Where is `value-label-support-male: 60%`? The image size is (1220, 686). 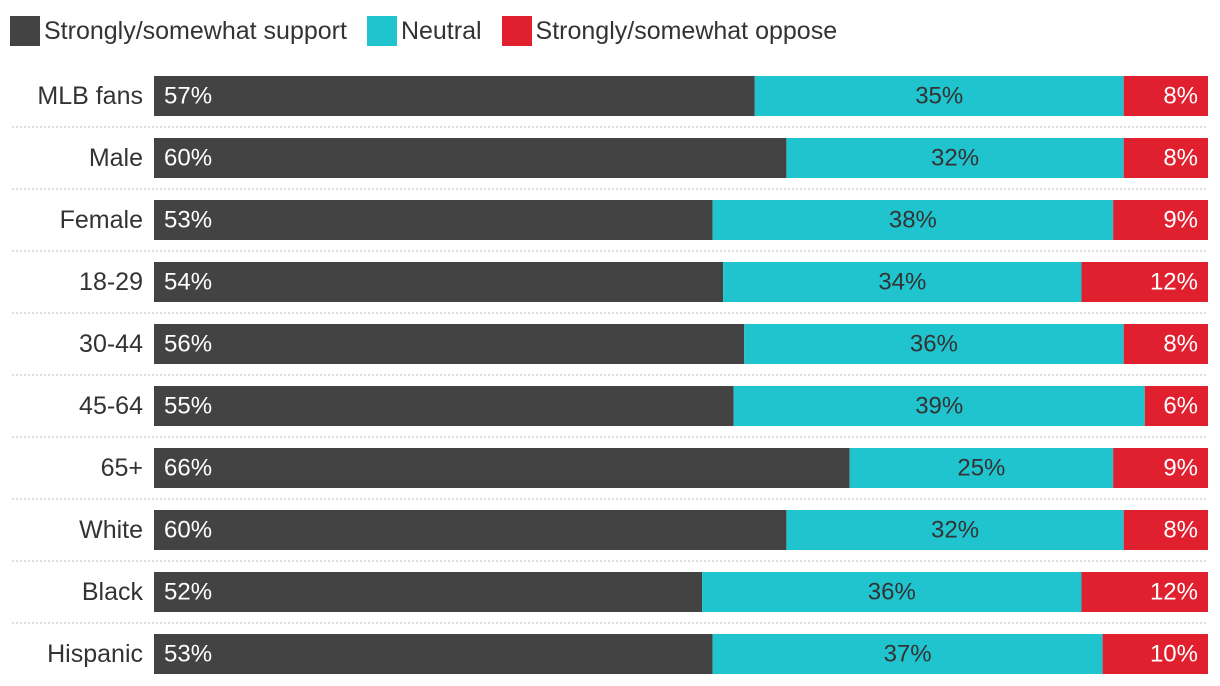 value-label-support-male: 60% is located at coordinates (188, 158).